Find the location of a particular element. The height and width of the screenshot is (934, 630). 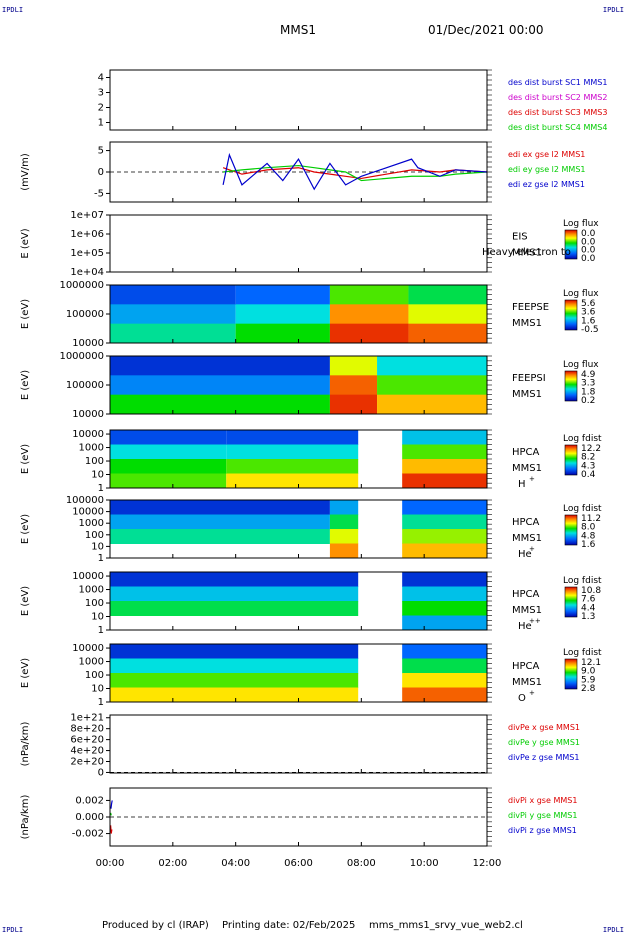

y-tick-label: 100 is located at coordinates (94, 535).